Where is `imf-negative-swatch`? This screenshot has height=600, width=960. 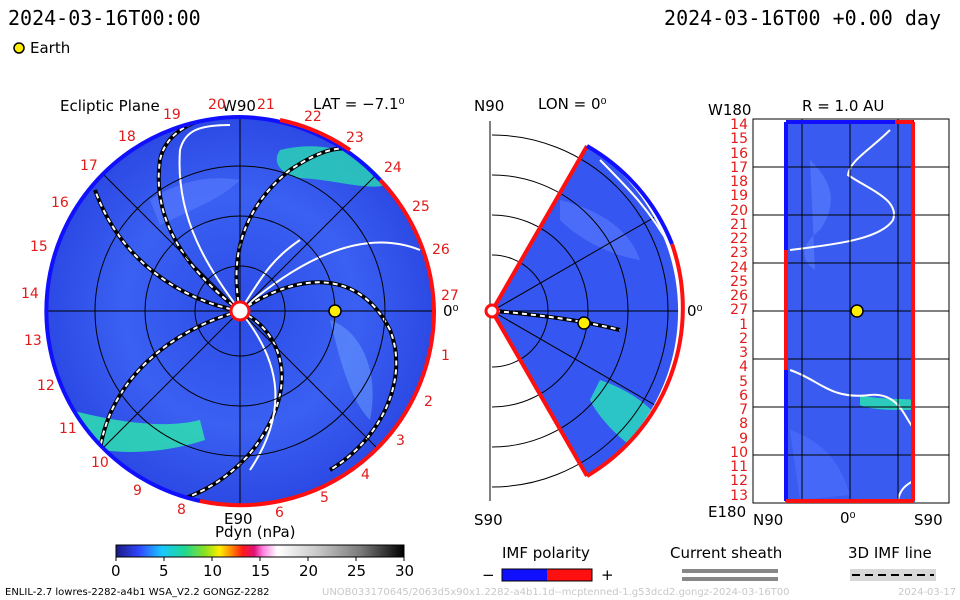
imf-negative-swatch is located at coordinates (524, 575).